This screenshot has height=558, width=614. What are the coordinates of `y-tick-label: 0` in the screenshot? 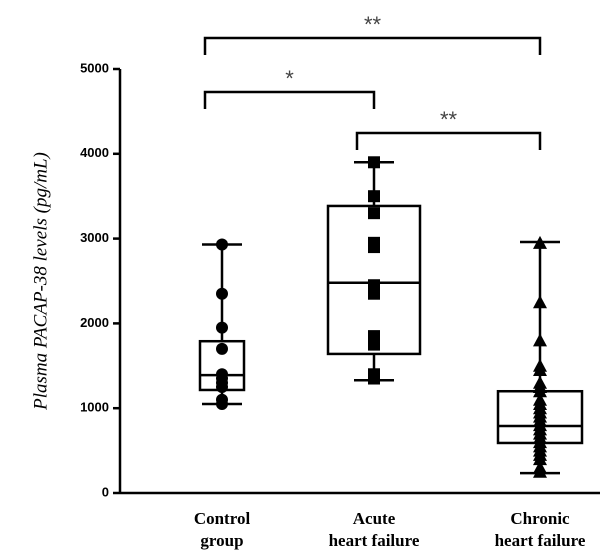 It's located at (105, 491).